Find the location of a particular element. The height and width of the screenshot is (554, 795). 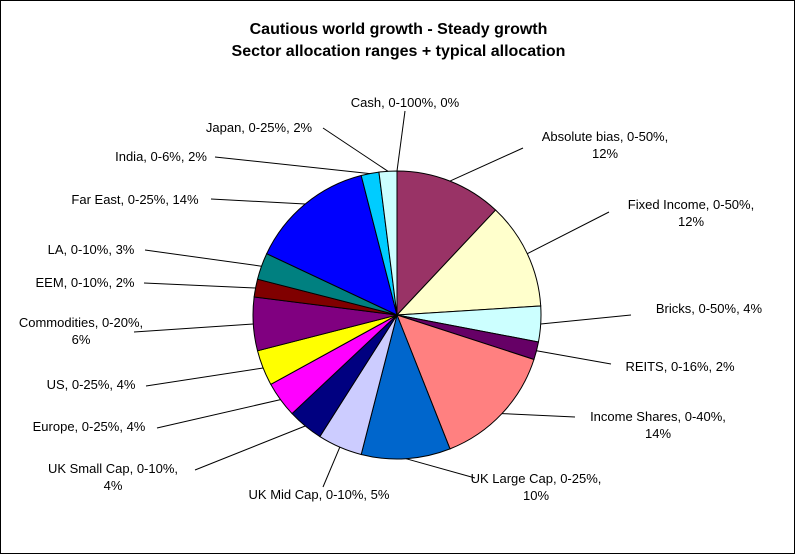

leader-line-bricks is located at coordinates (586, 319).